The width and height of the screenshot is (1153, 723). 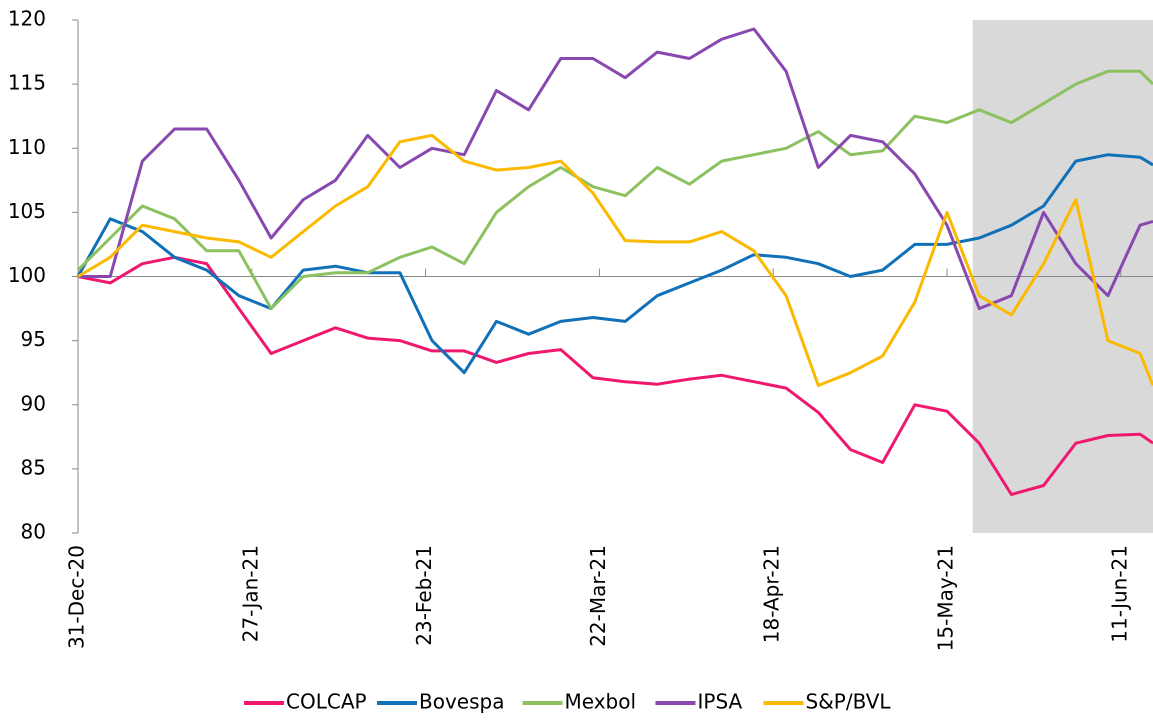 I want to click on x-tick-label: 18-Apr-21, so click(x=772, y=594).